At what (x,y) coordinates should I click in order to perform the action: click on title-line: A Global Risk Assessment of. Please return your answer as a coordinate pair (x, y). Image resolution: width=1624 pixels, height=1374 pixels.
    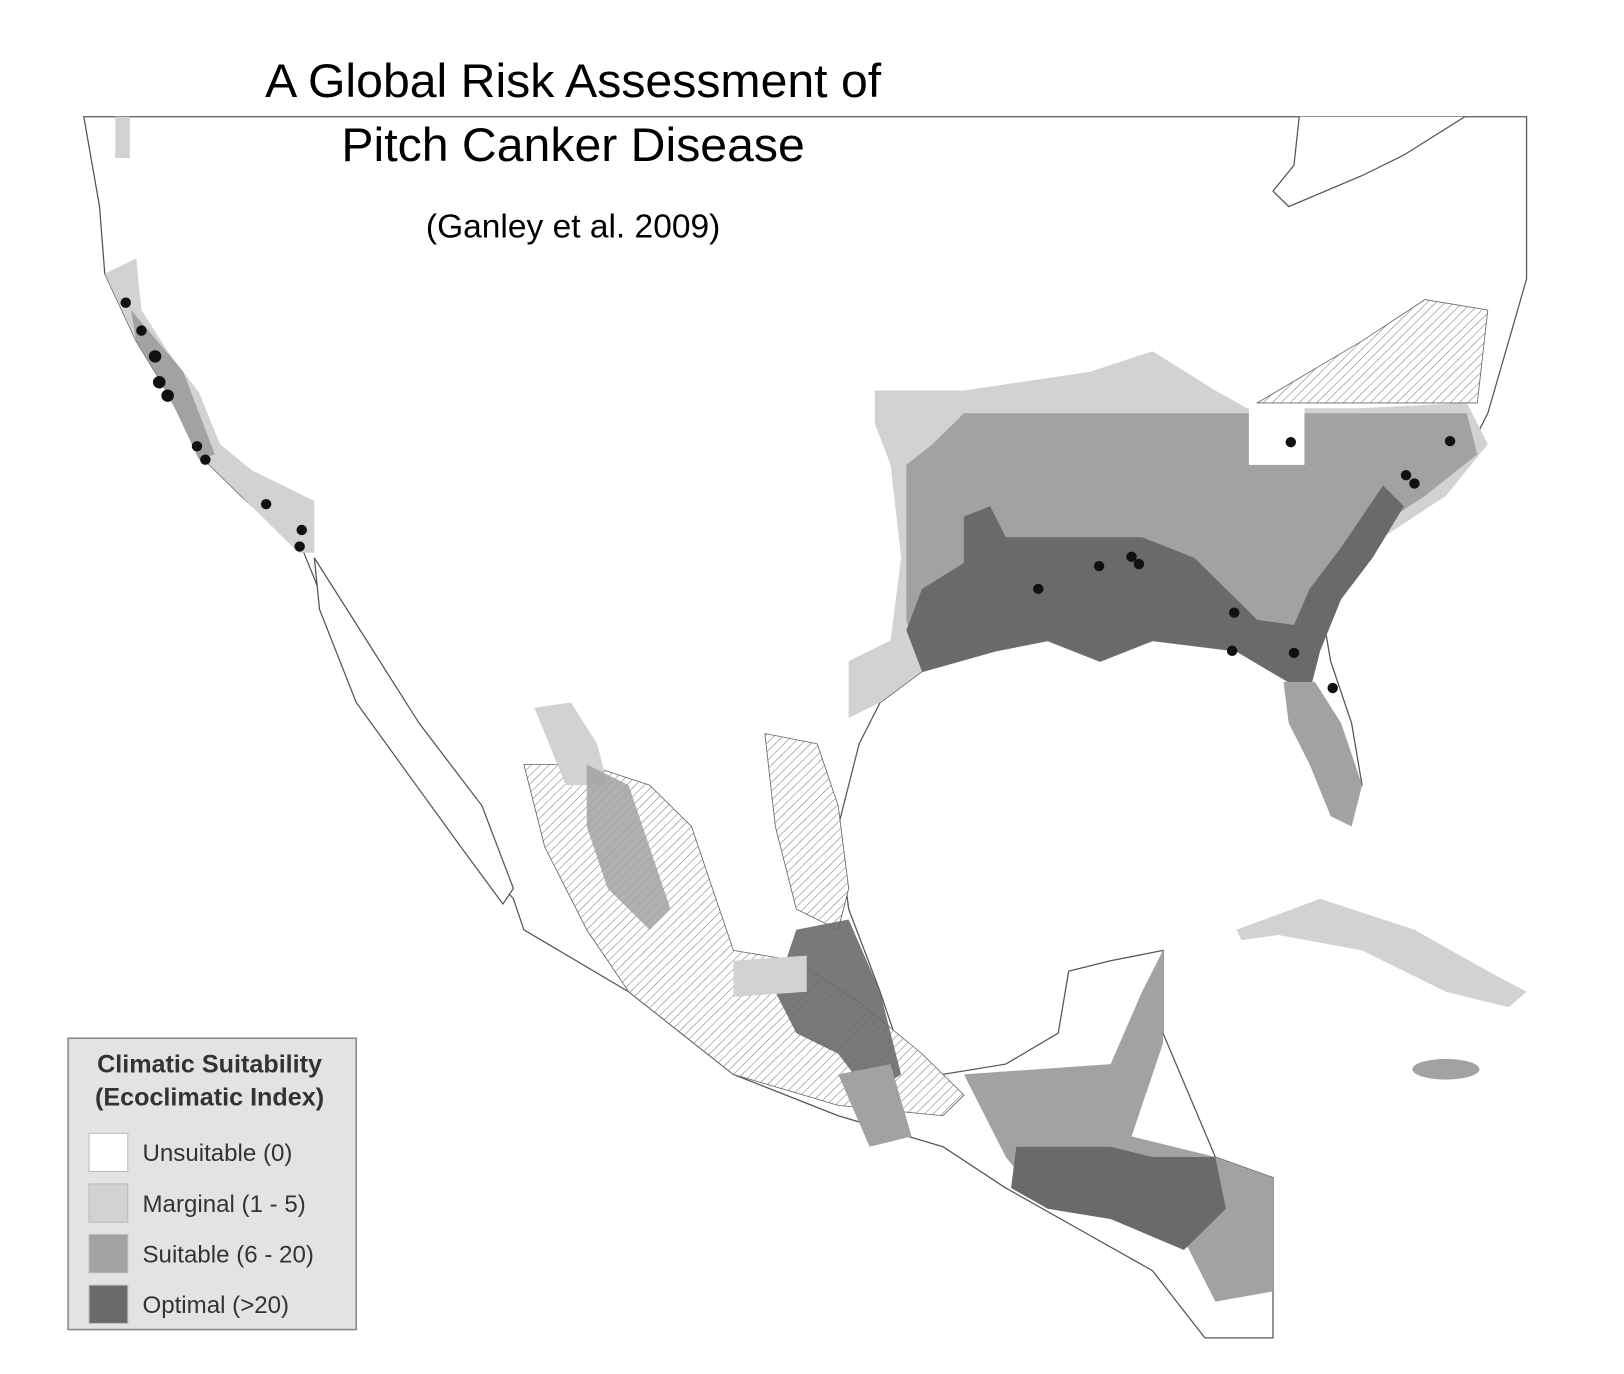
    Looking at the image, I should click on (573, 81).